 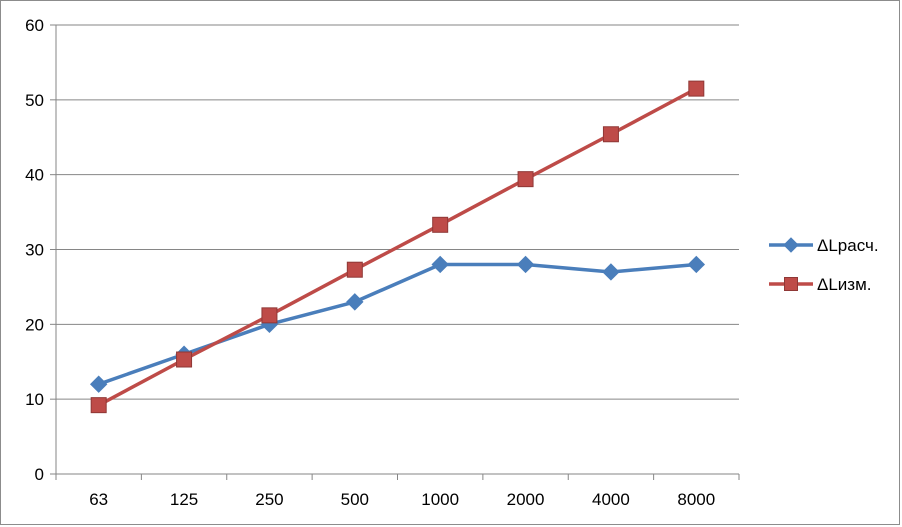 What do you see at coordinates (355, 499) in the screenshot?
I see `x-tick-label: 500` at bounding box center [355, 499].